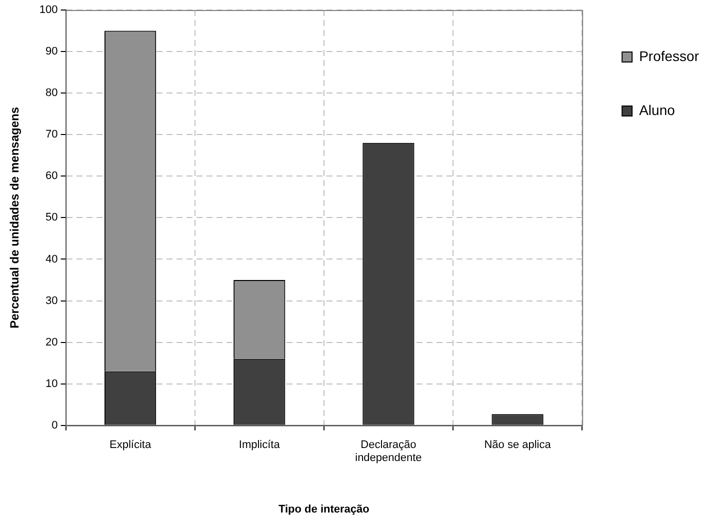 This screenshot has height=526, width=713. I want to click on x-tick-label: Implicíta, so click(259, 445).